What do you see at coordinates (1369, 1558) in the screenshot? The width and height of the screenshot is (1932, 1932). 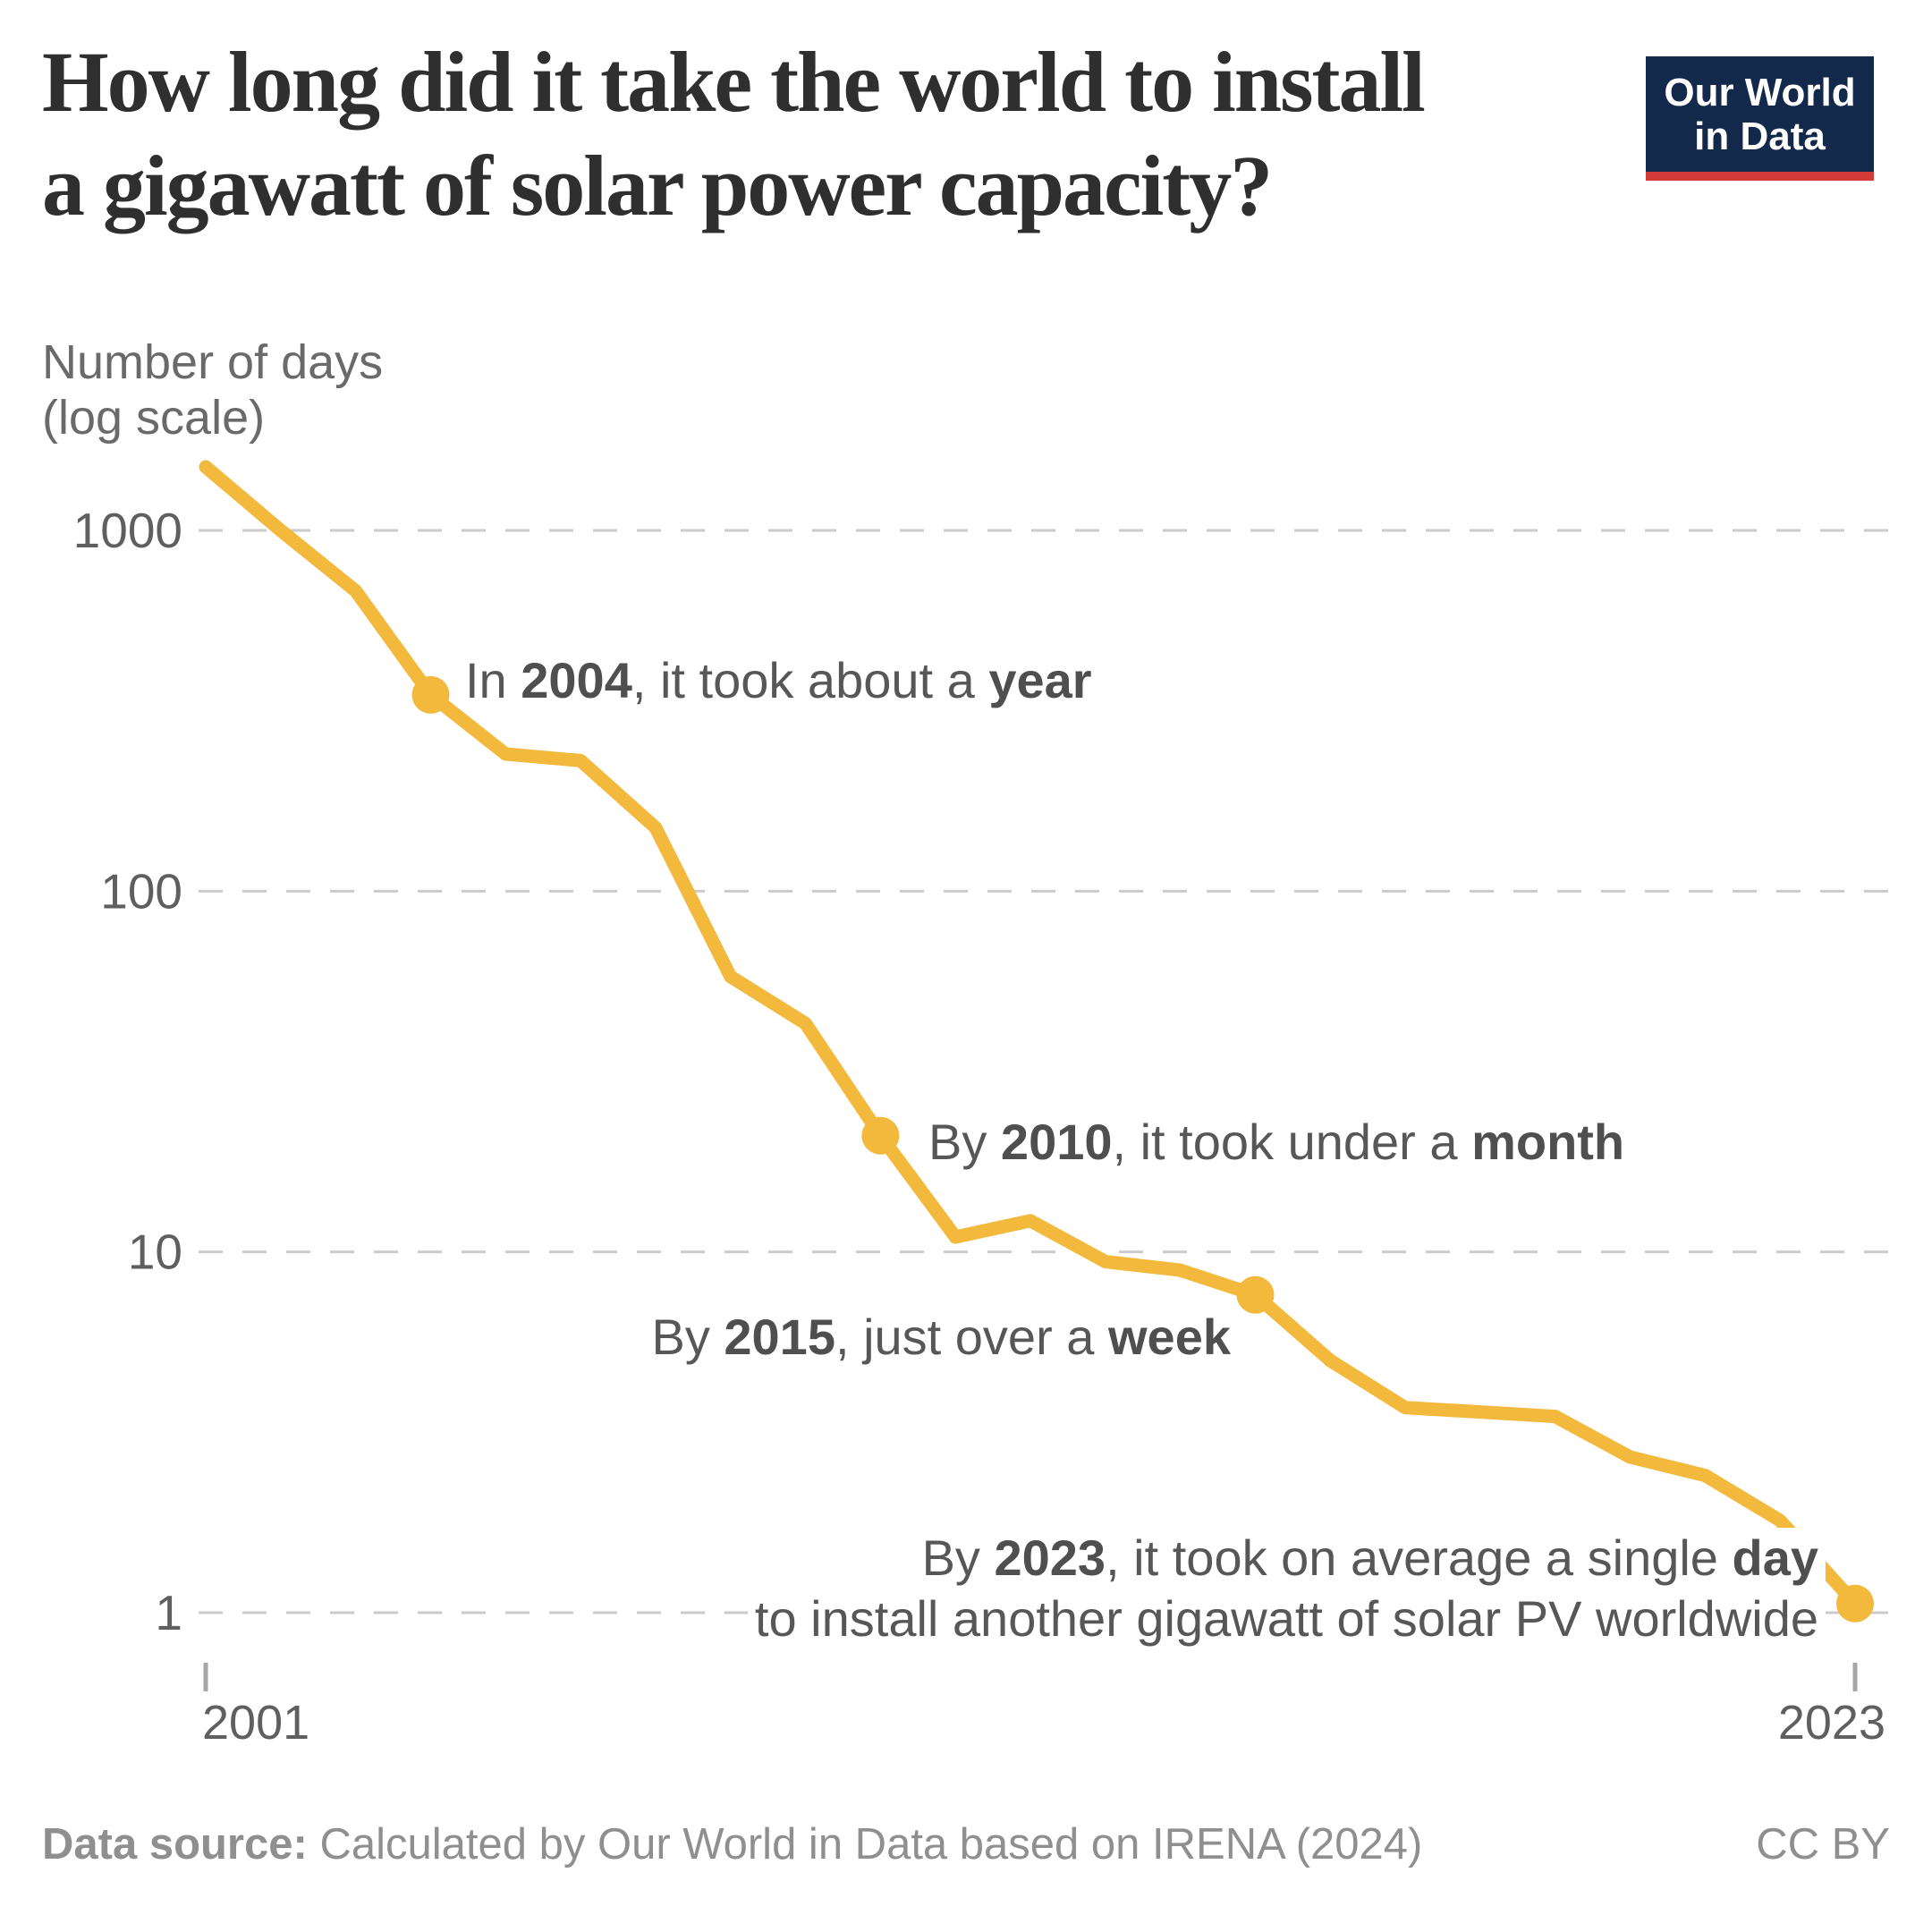 I see `annotation-2023-line1: By 2023, it took on average a single day` at bounding box center [1369, 1558].